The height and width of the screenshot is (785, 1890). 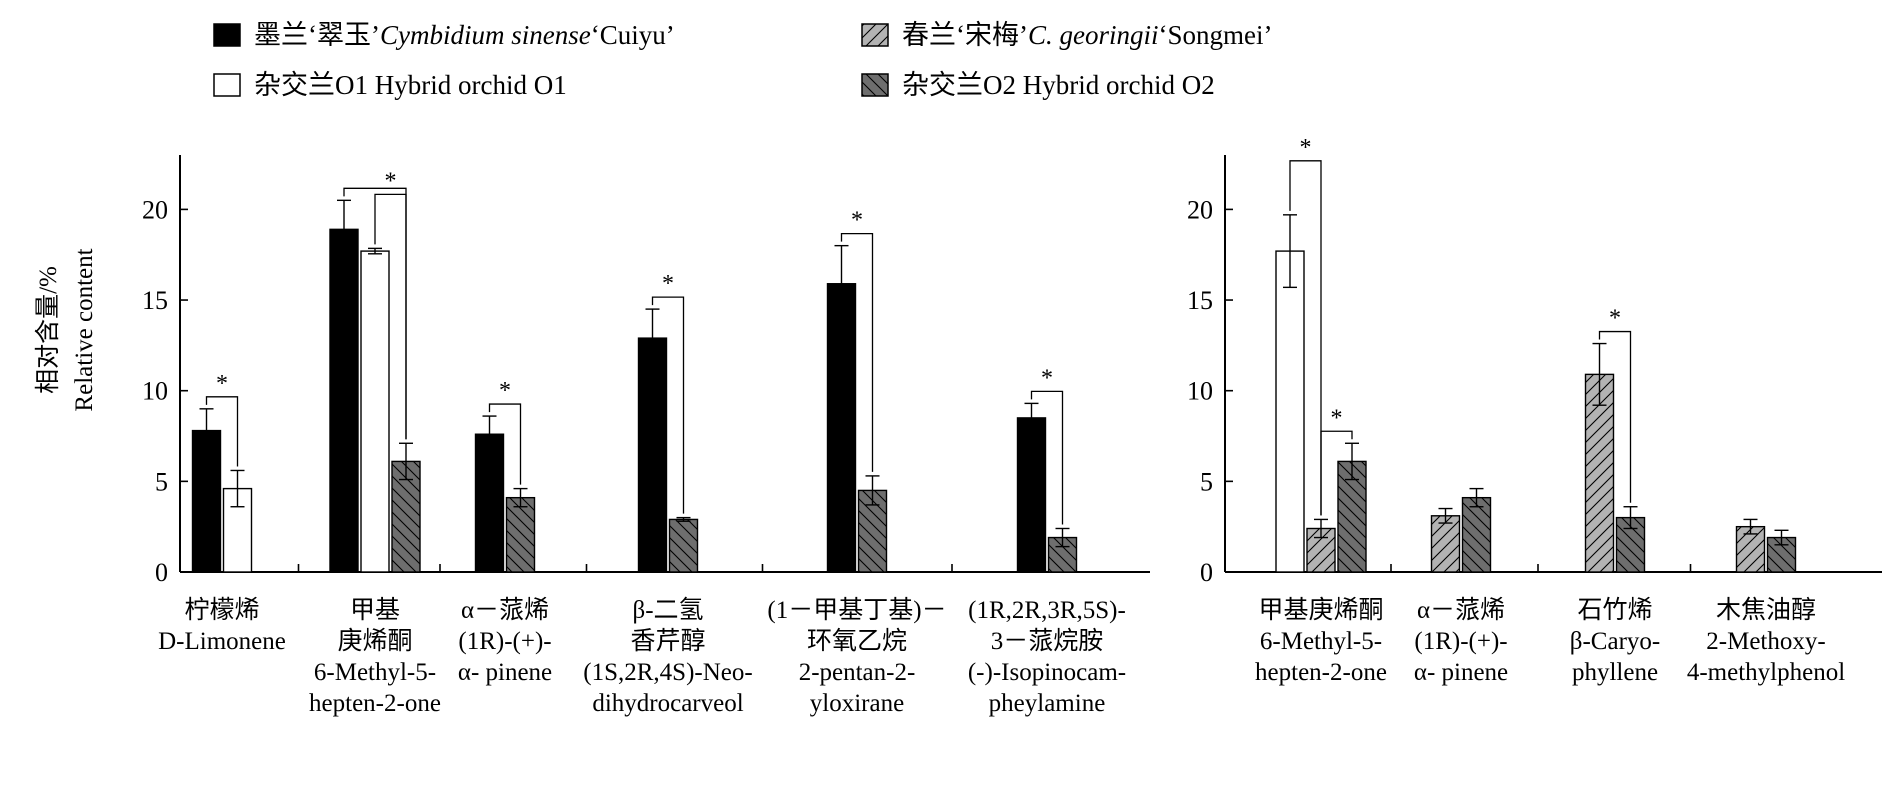 I want to click on legend-label: 杂交兰O2 Hybrid orchid O2, so click(x=1058, y=85).